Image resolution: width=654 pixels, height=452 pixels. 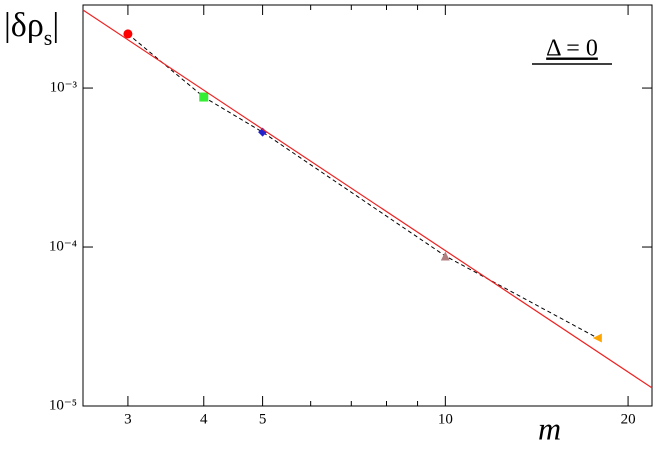 What do you see at coordinates (128, 419) in the screenshot?
I see `x-tick-label: 3` at bounding box center [128, 419].